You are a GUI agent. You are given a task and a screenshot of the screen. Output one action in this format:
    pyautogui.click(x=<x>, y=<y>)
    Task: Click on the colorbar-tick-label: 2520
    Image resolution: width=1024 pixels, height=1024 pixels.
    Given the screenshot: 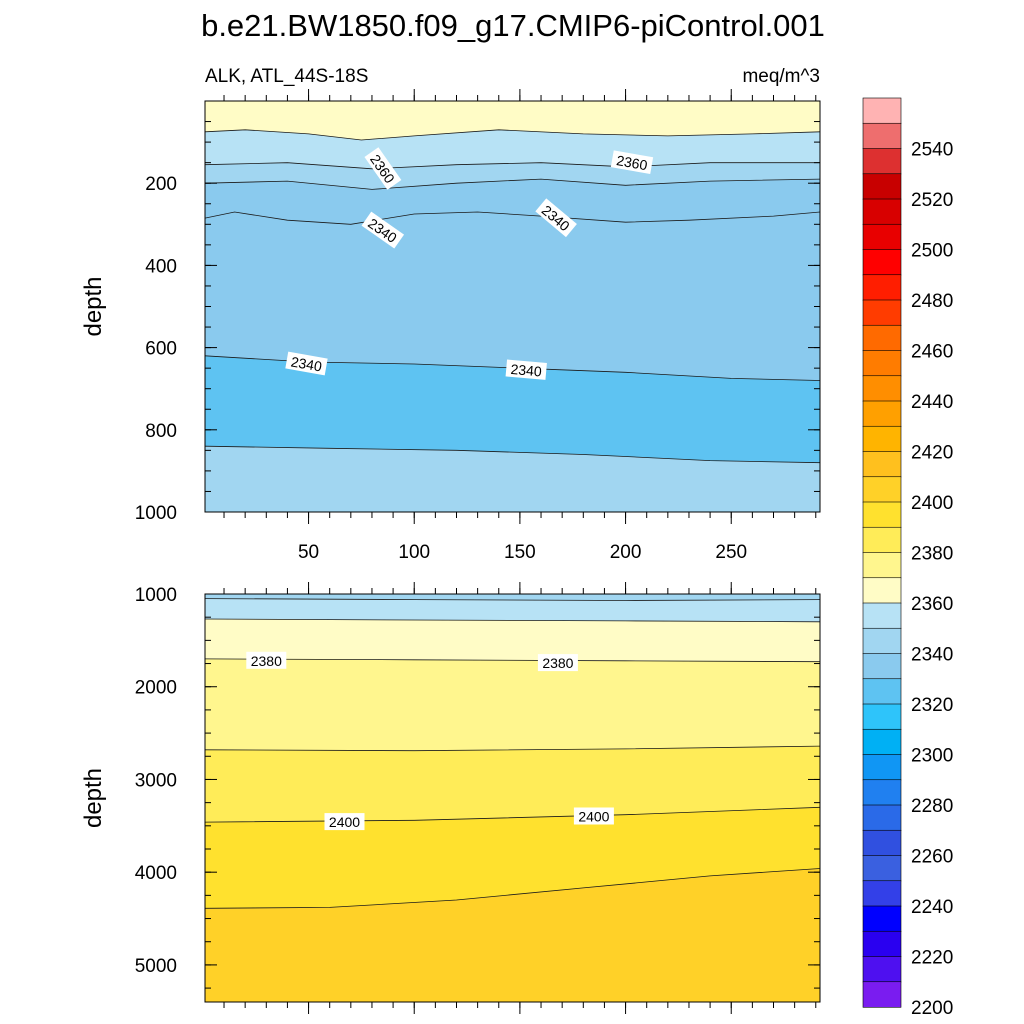 What is the action you would take?
    pyautogui.click(x=932, y=200)
    